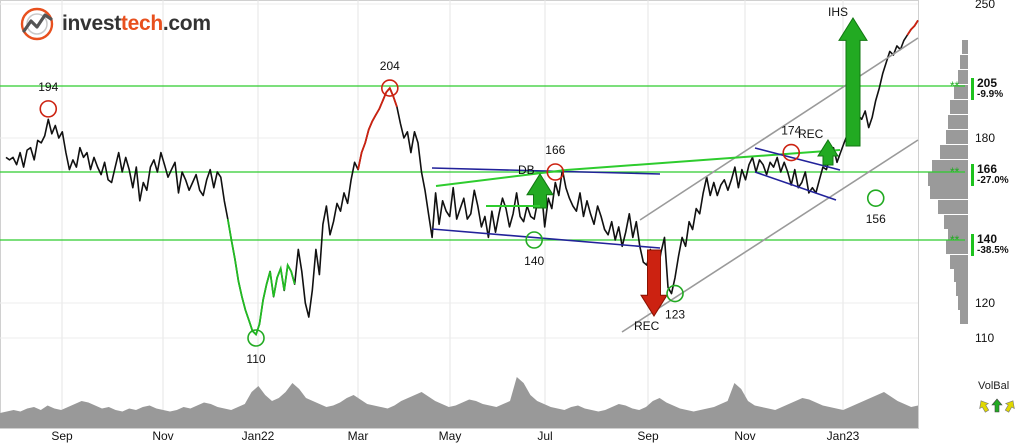 The height and width of the screenshot is (448, 1020). I want to click on extreme-marker-label: 194, so click(48, 87).